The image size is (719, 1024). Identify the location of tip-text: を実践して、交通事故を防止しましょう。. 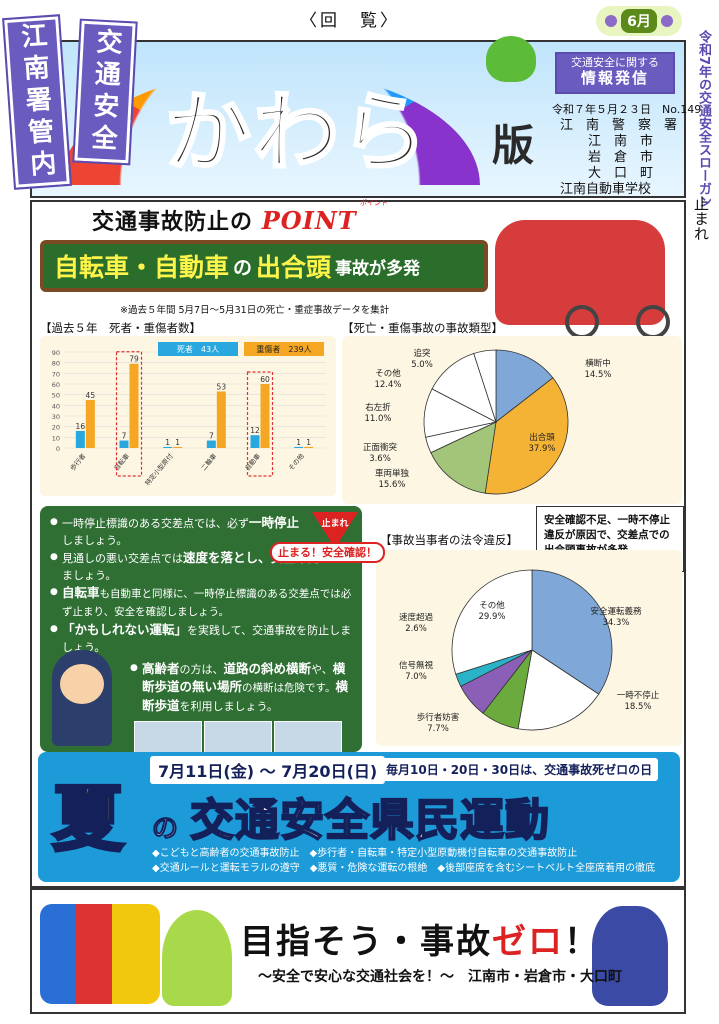
(207, 639).